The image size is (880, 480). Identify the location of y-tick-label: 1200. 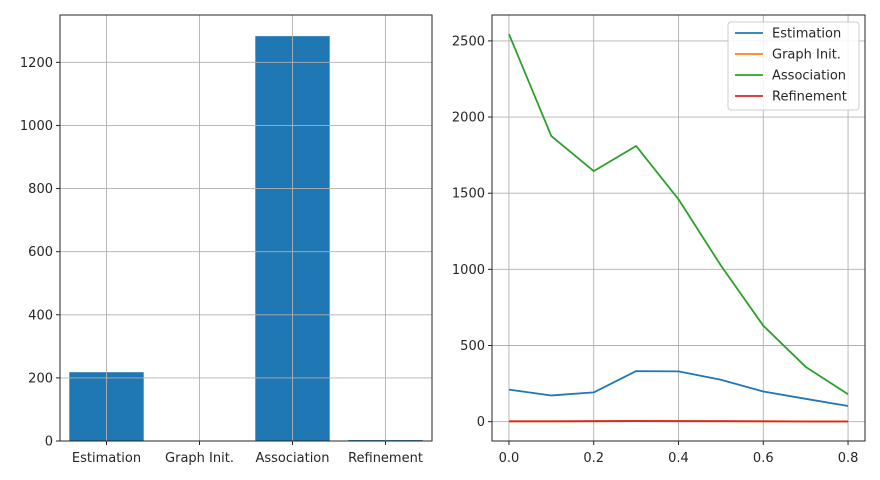
(36, 63).